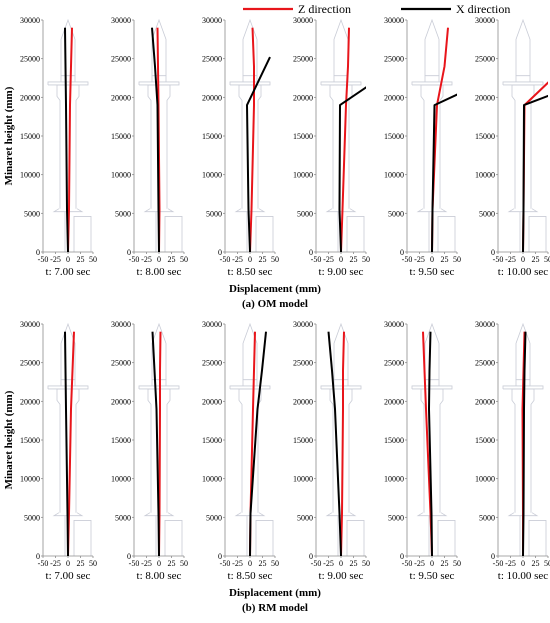 The height and width of the screenshot is (623, 550). Describe the element at coordinates (432, 576) in the screenshot. I see `time-caption: t: 9.50 sec` at that location.